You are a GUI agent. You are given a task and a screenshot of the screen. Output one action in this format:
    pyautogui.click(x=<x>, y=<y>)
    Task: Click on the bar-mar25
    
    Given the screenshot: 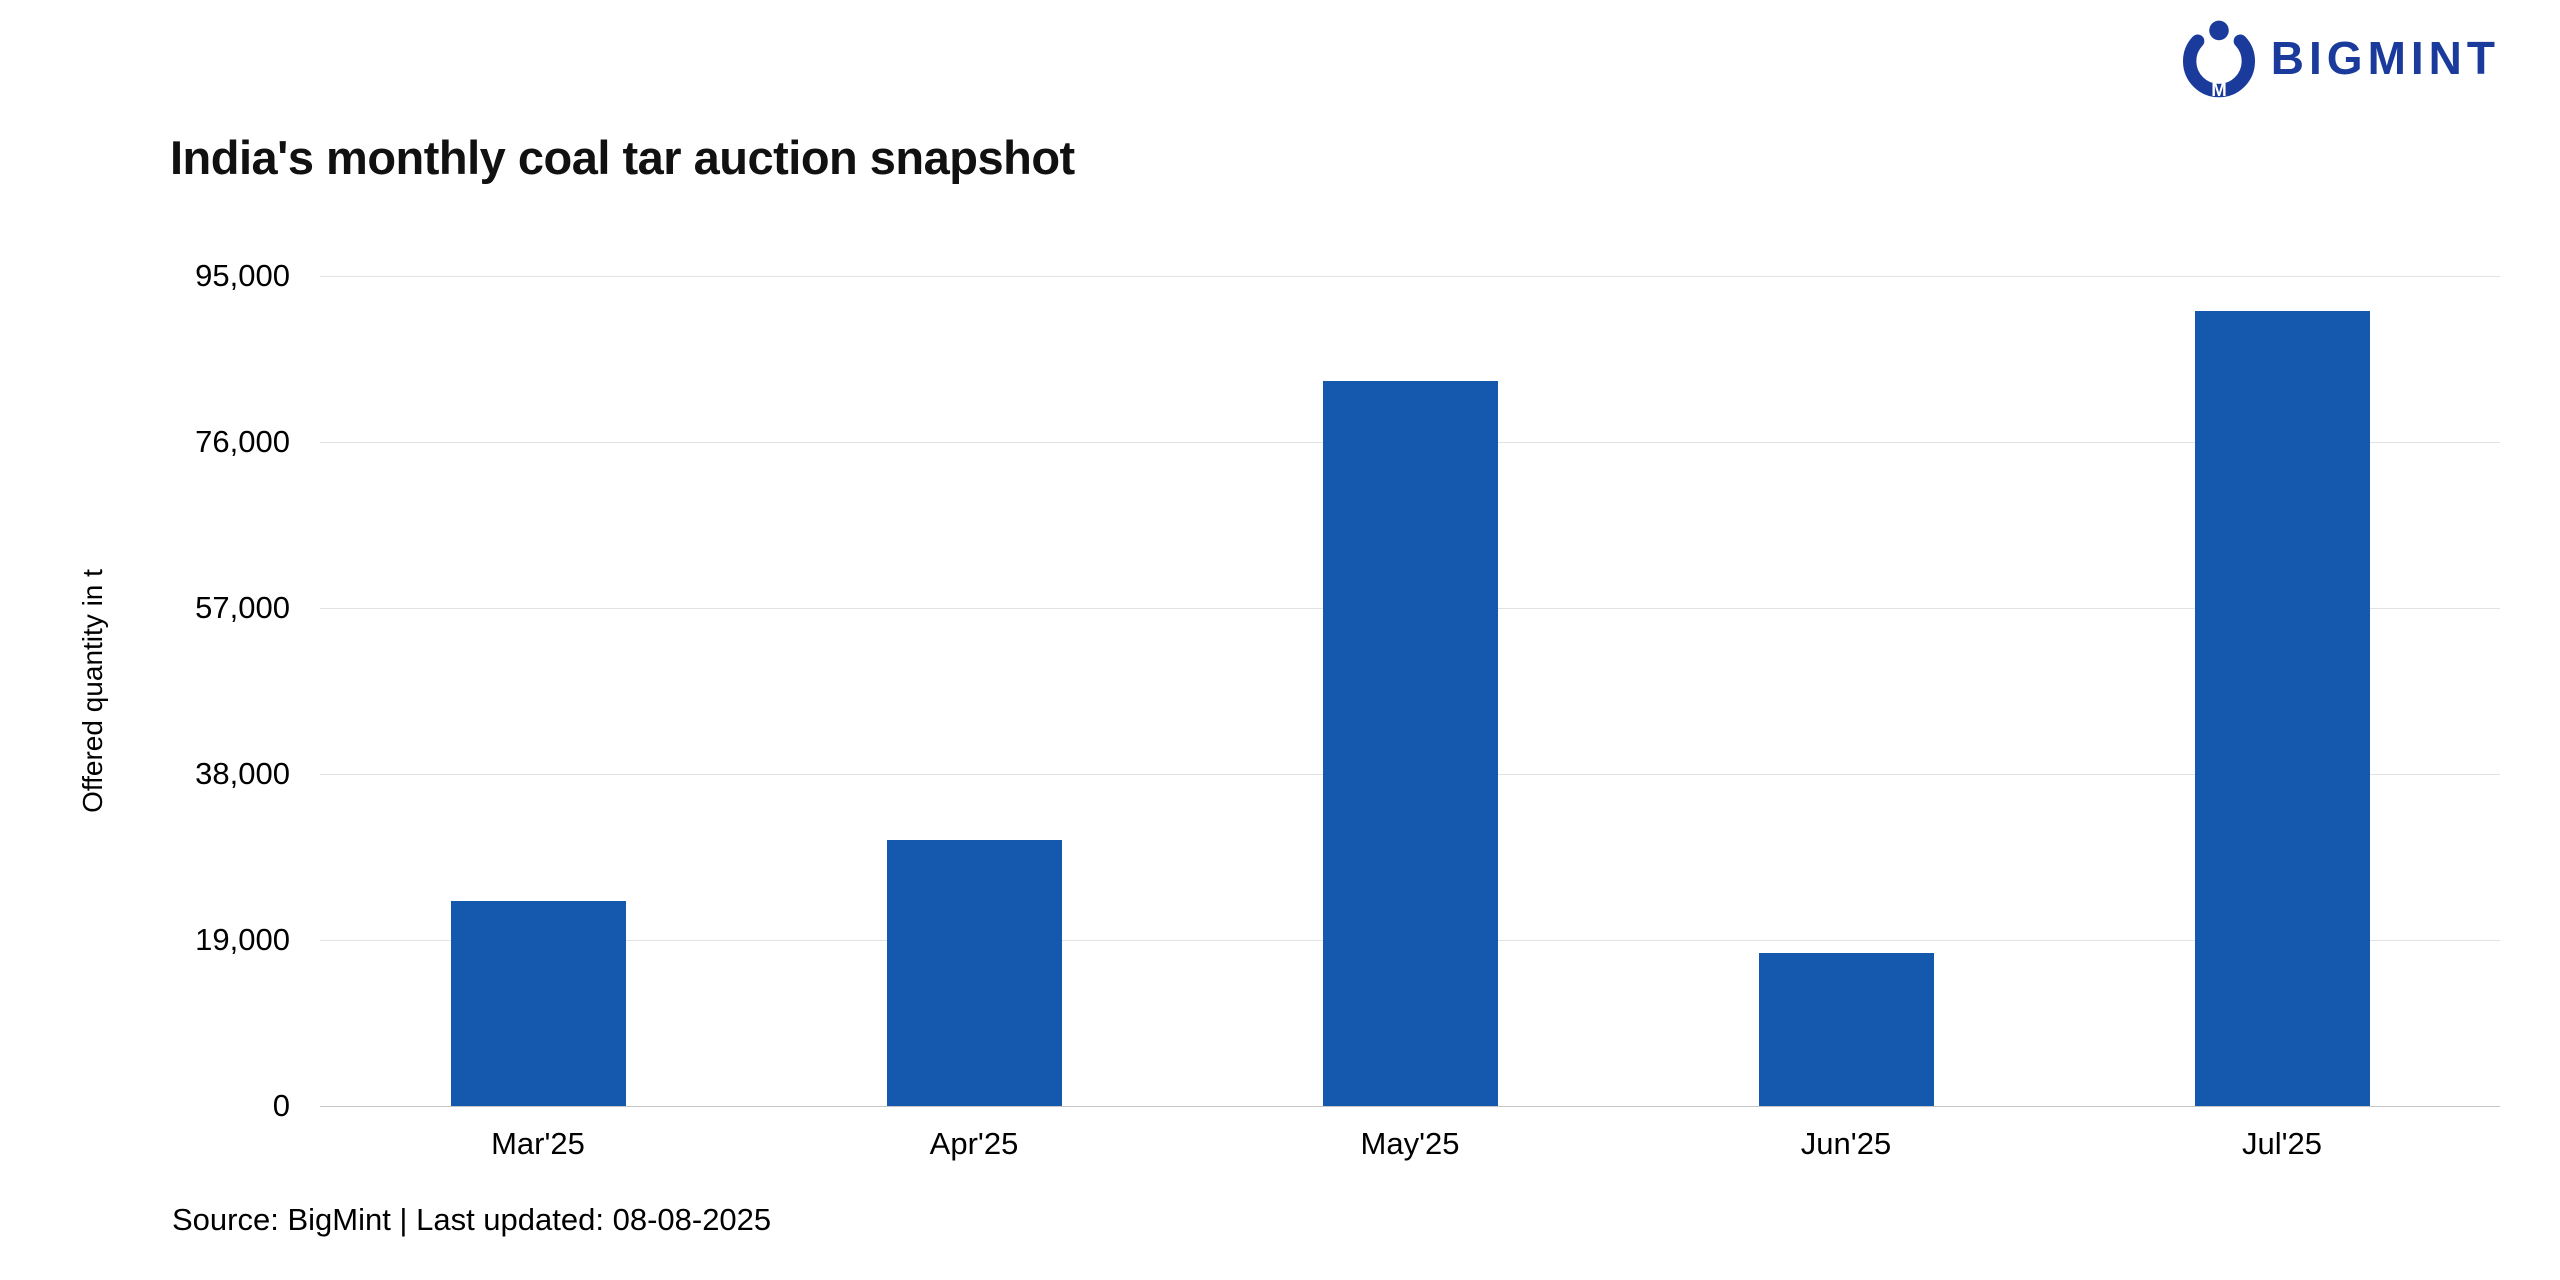 What is the action you would take?
    pyautogui.click(x=538, y=1003)
    